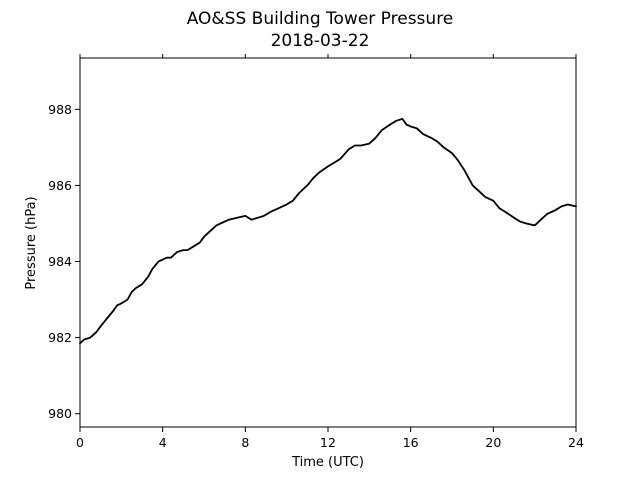 This screenshot has width=640, height=480. I want to click on chart-title: AO&SS Building Tower Pressure, so click(320, 19).